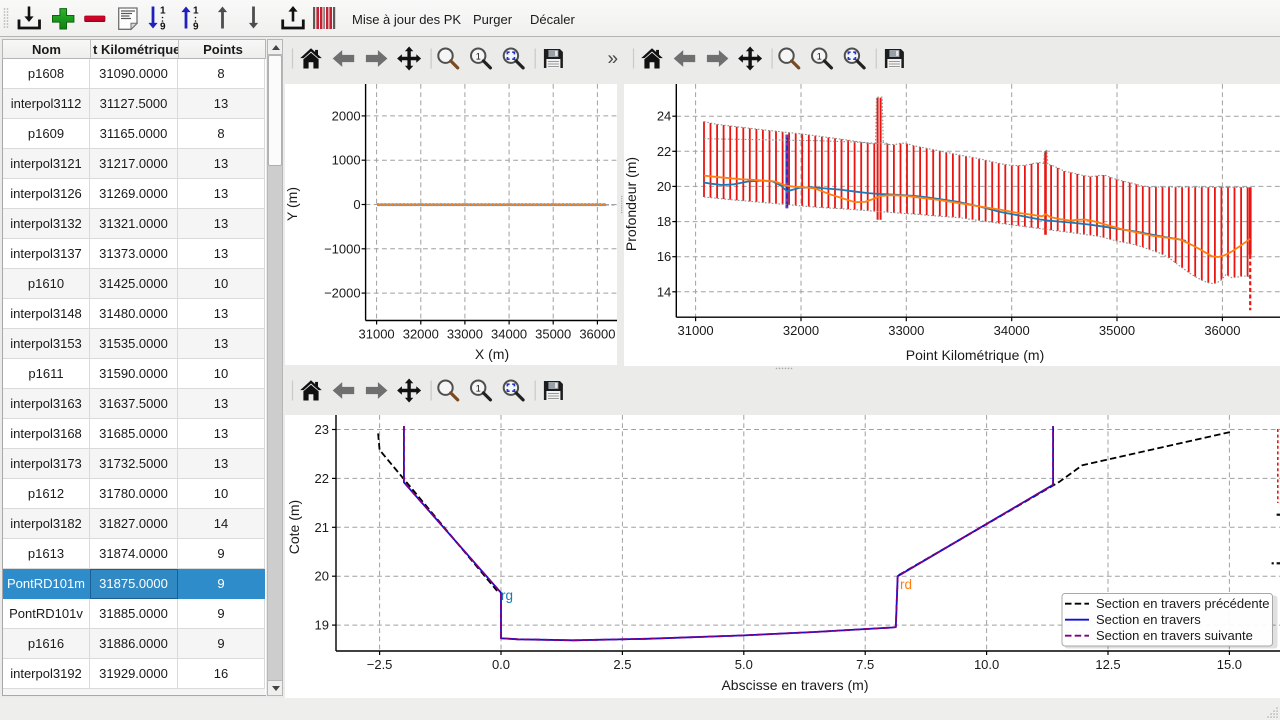  What do you see at coordinates (492, 354) in the screenshot?
I see `svg-text: X (m)` at bounding box center [492, 354].